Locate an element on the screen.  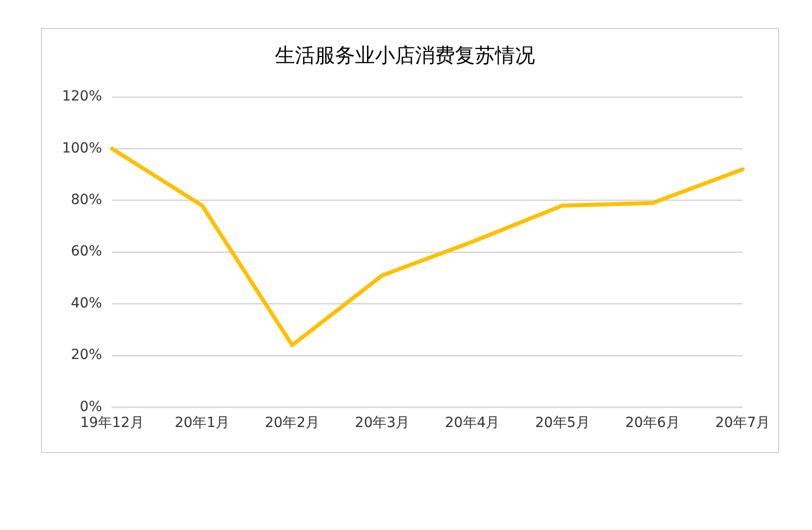
x-tick-label: 20年2月 is located at coordinates (292, 423).